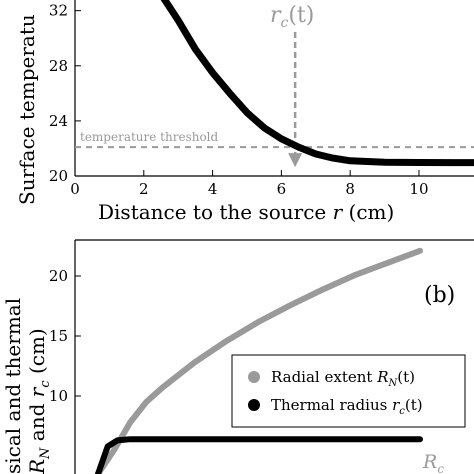 Image resolution: width=474 pixels, height=474 pixels. What do you see at coordinates (295, 160) in the screenshot?
I see `marker-arrow-head` at bounding box center [295, 160].